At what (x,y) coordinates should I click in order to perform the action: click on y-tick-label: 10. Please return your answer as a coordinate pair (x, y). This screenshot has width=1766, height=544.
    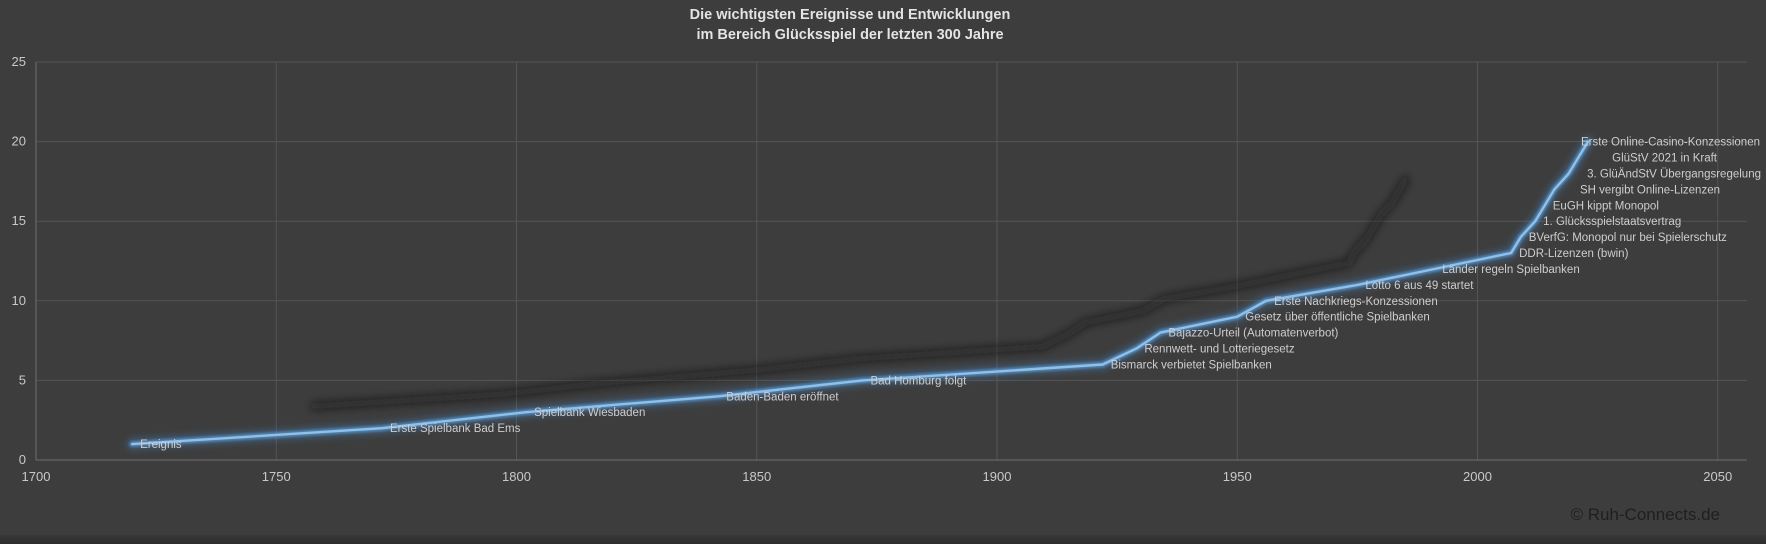
    Looking at the image, I should click on (19, 300).